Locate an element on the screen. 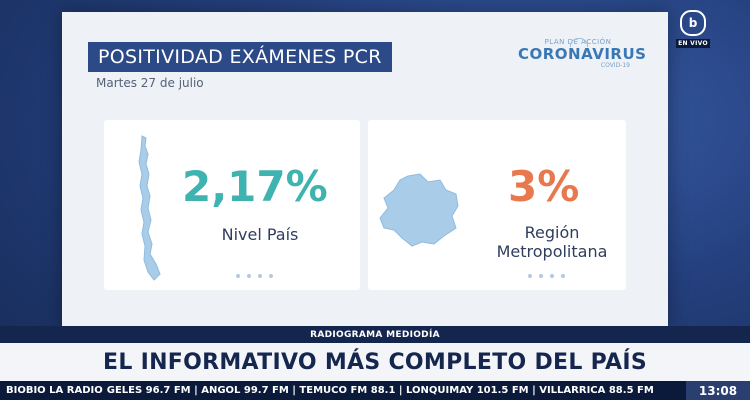 This screenshot has width=750, height=400. logo-covid-text: COVID-19 is located at coordinates (615, 65).